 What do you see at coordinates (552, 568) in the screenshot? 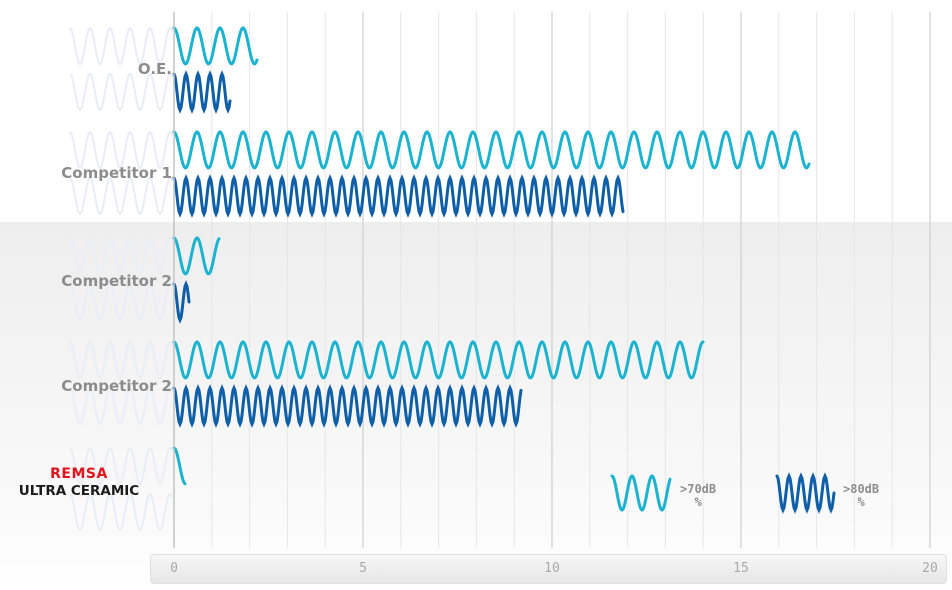
I see `x-tick-label: 10` at bounding box center [552, 568].